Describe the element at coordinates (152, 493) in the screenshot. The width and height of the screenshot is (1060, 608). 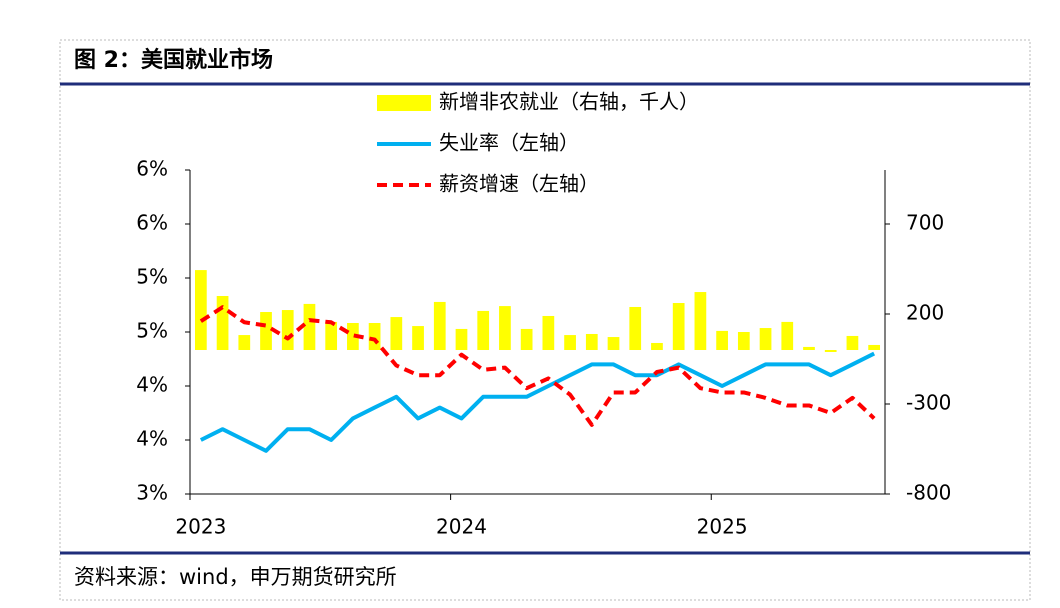
I see `y-tick-label: 3%` at that location.